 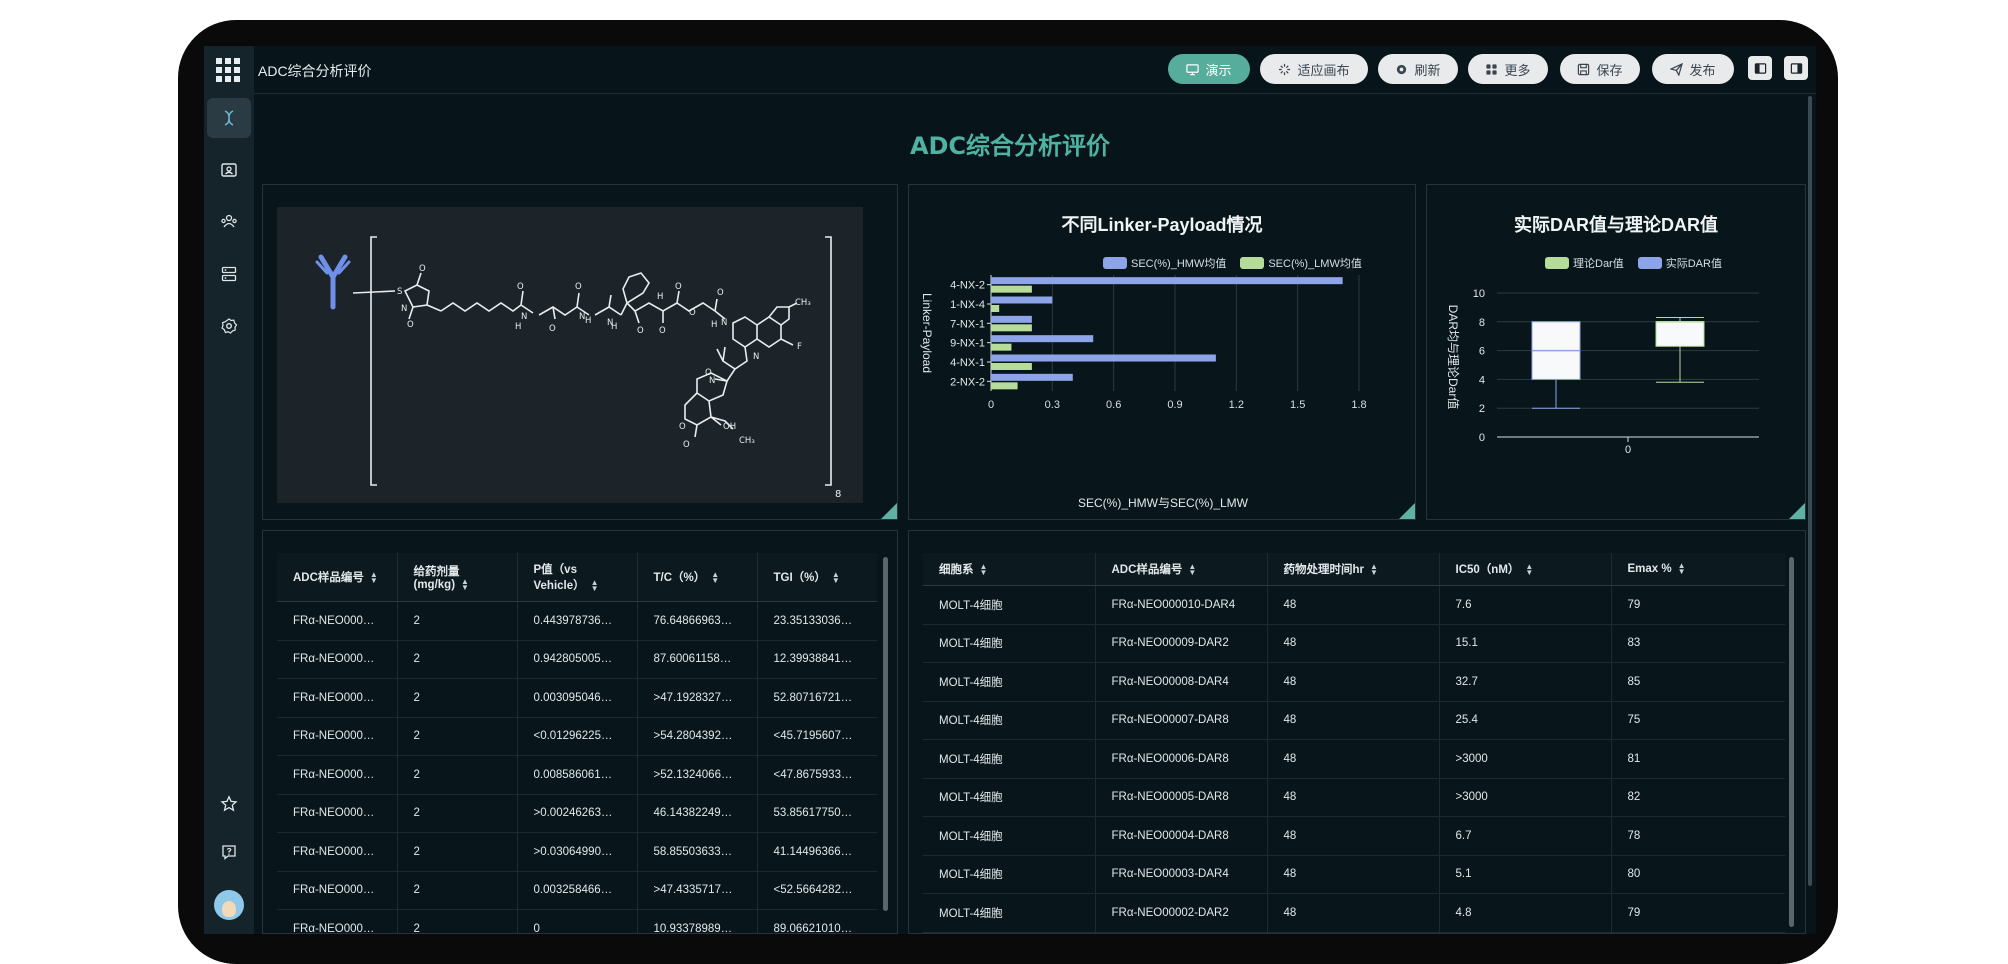 I want to click on sidebar-item-settings, so click(x=229, y=326).